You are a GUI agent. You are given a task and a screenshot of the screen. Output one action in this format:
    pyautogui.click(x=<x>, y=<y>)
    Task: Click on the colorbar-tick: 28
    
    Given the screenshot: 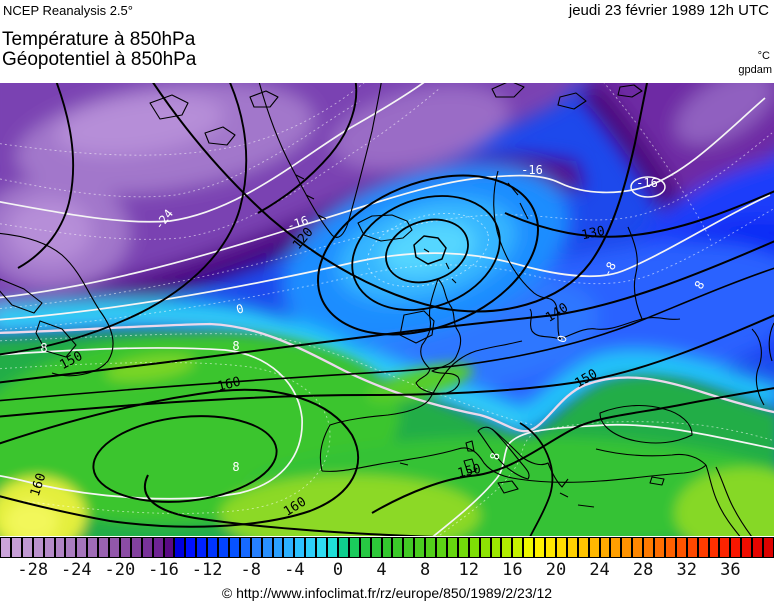 What is the action you would take?
    pyautogui.click(x=643, y=570)
    